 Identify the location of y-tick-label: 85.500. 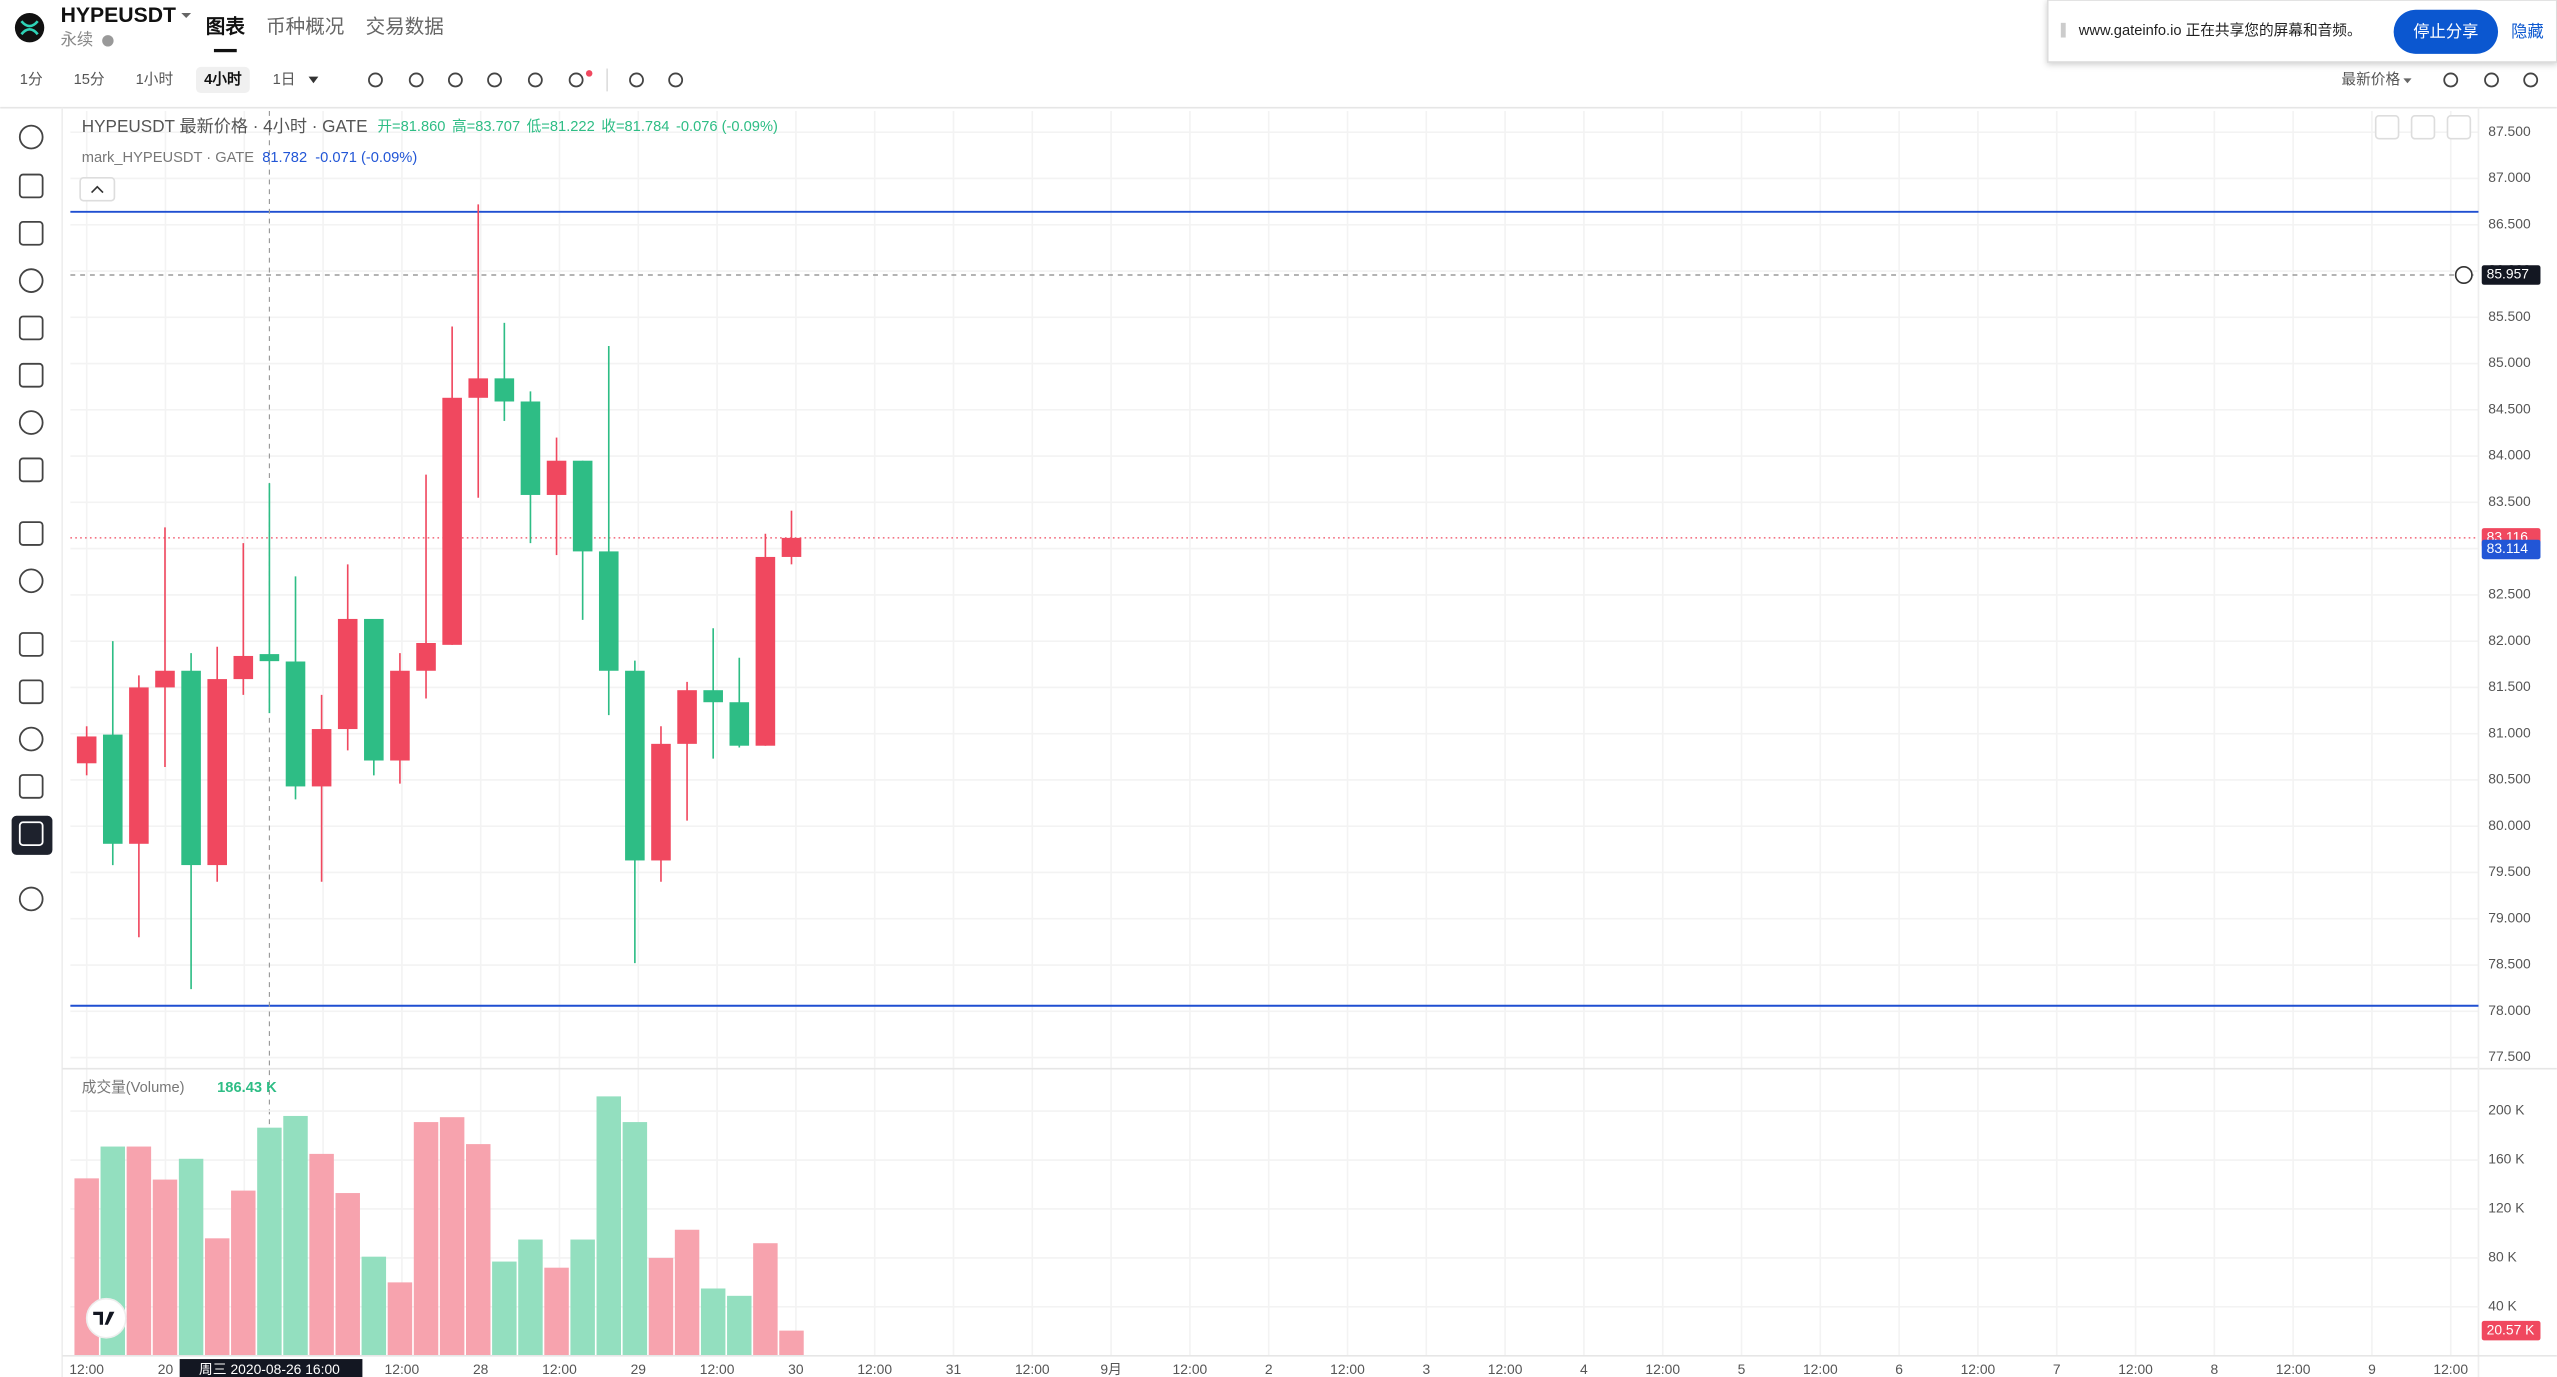
(2509, 316).